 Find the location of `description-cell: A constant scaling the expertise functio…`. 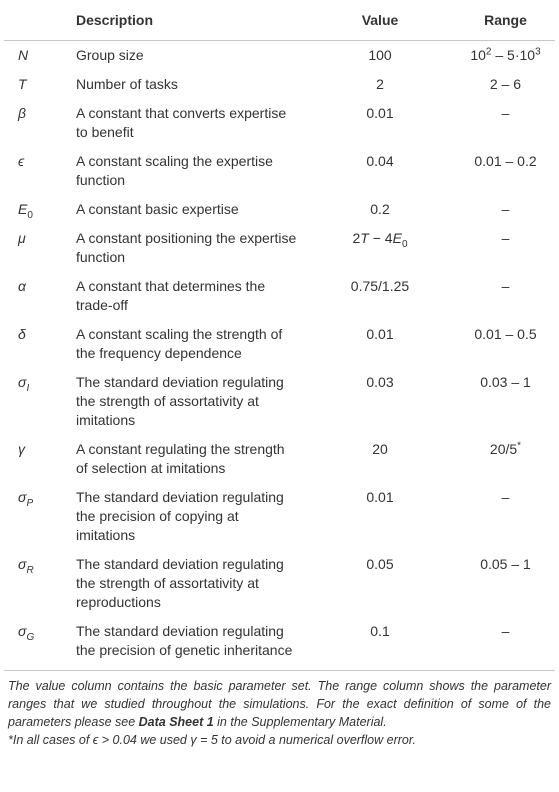

description-cell: A constant scaling the expertise functio… is located at coordinates (174, 170).